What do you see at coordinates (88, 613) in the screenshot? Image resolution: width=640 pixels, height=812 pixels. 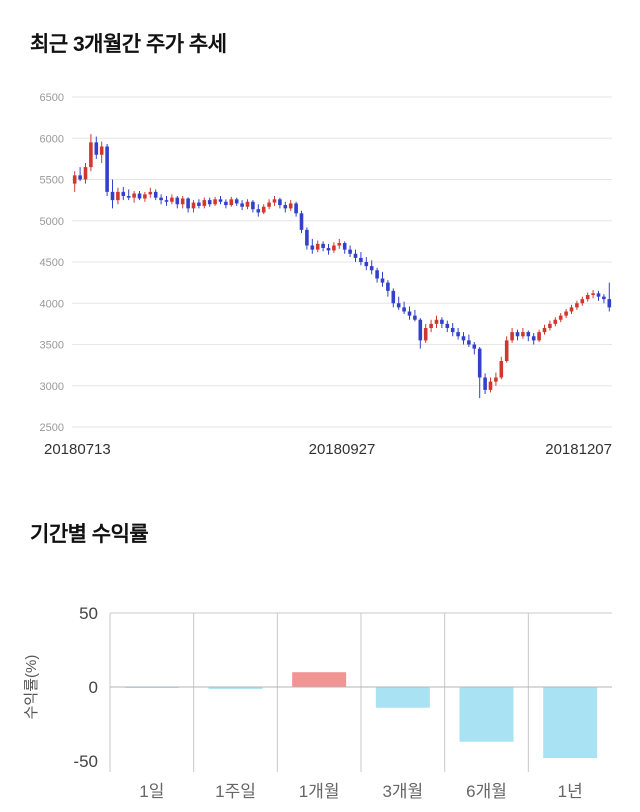 I see `svg-text: 50` at bounding box center [88, 613].